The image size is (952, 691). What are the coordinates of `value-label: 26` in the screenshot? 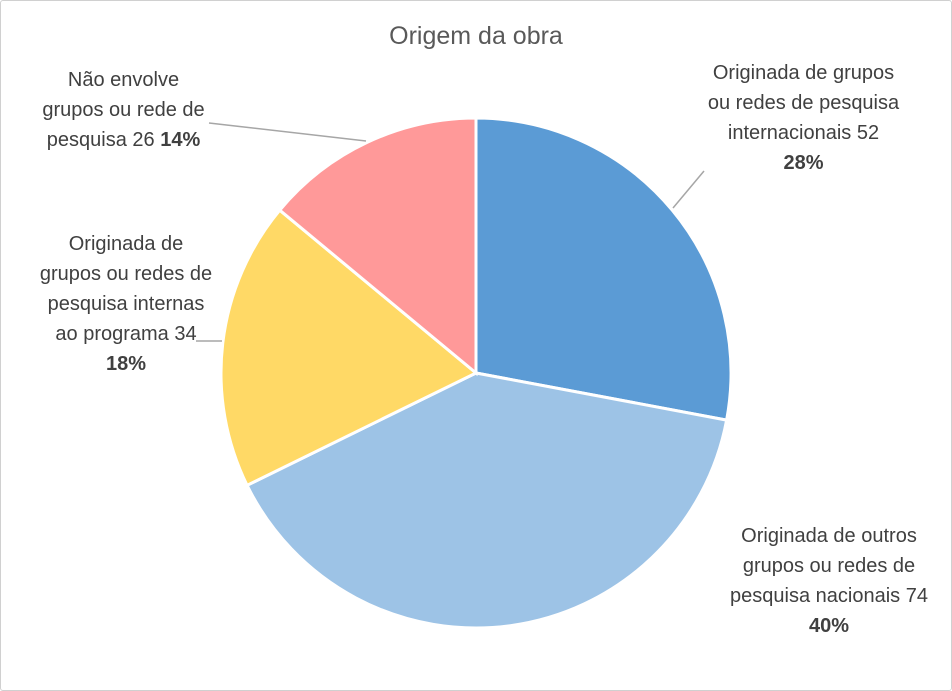 It's located at (143, 140).